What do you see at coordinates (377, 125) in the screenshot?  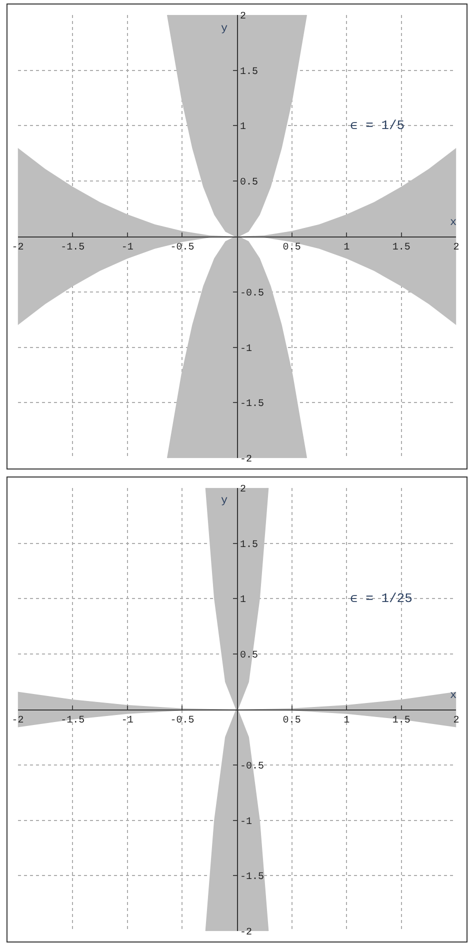 I see `annotation: ϵ = 1/5` at bounding box center [377, 125].